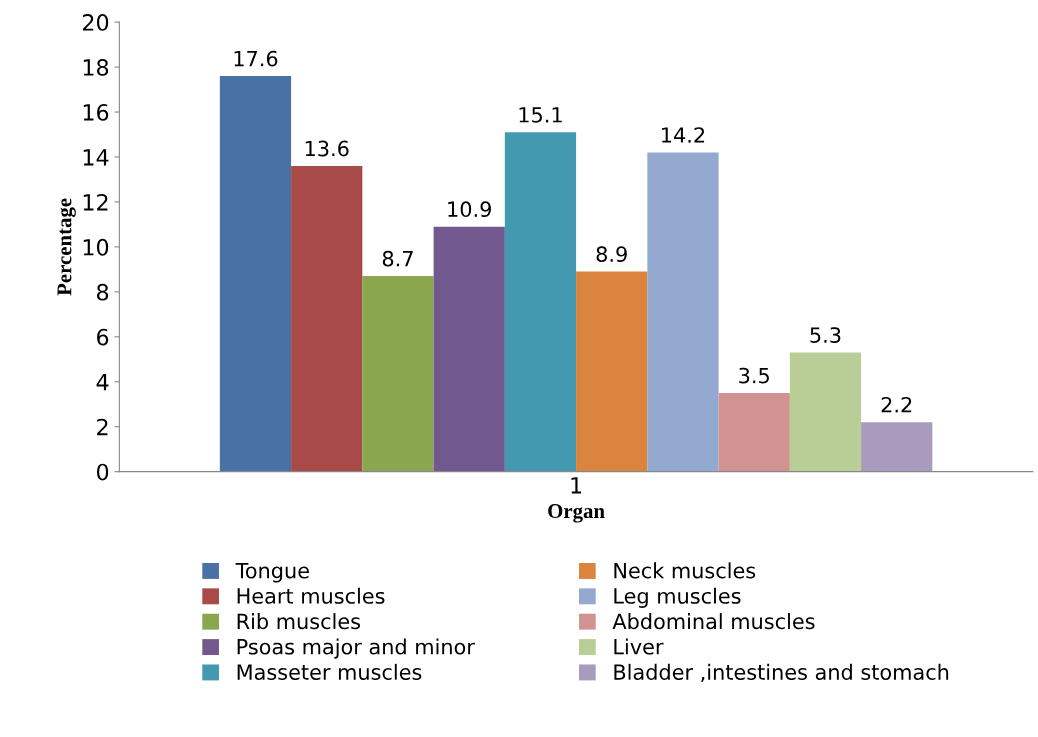 This screenshot has width=1038, height=737. I want to click on data-label: 14.2, so click(683, 135).